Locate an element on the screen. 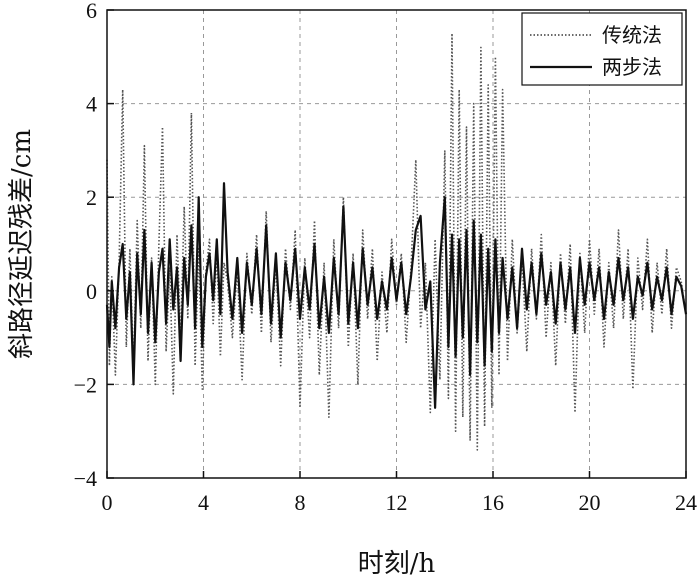 The image size is (700, 585). legend: 传统法 两步法 is located at coordinates (602, 49).